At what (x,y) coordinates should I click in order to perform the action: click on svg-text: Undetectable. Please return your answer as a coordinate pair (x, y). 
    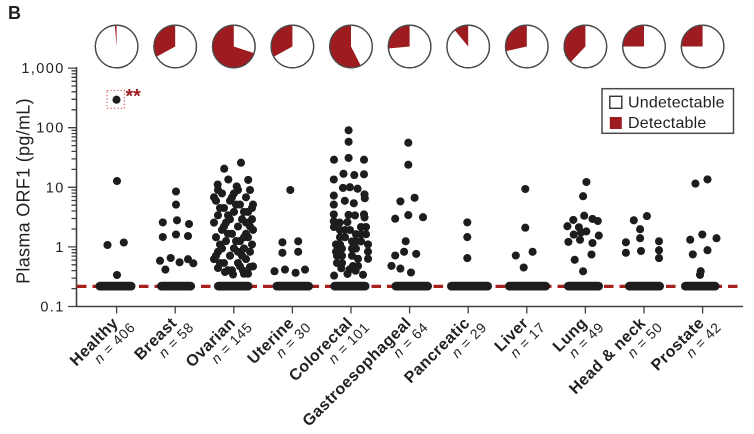
    Looking at the image, I should click on (676, 102).